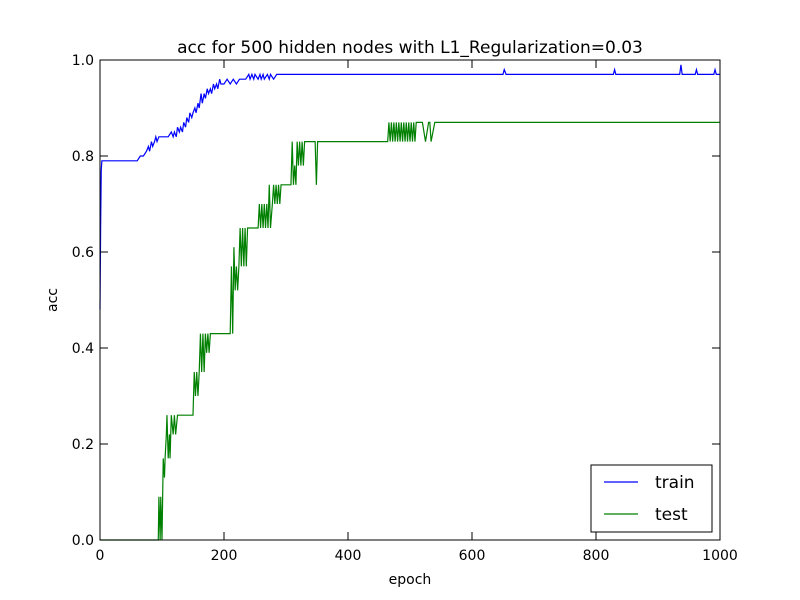  I want to click on y-tick-label: 0.4, so click(83, 349).